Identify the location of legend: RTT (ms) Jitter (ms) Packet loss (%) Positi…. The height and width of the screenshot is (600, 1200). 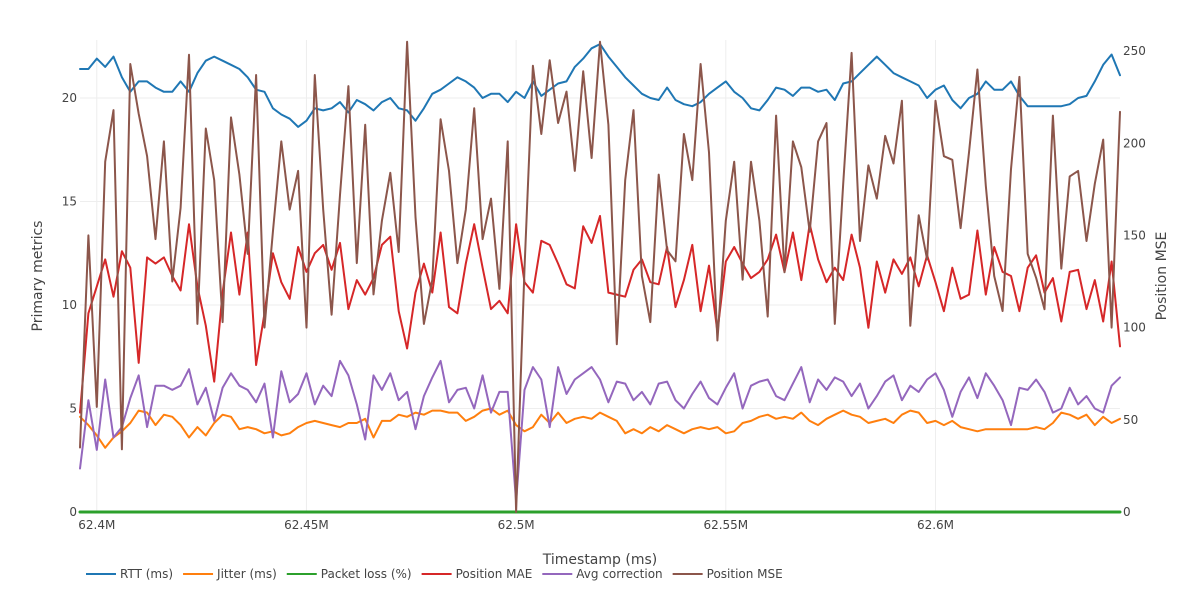
(434, 574).